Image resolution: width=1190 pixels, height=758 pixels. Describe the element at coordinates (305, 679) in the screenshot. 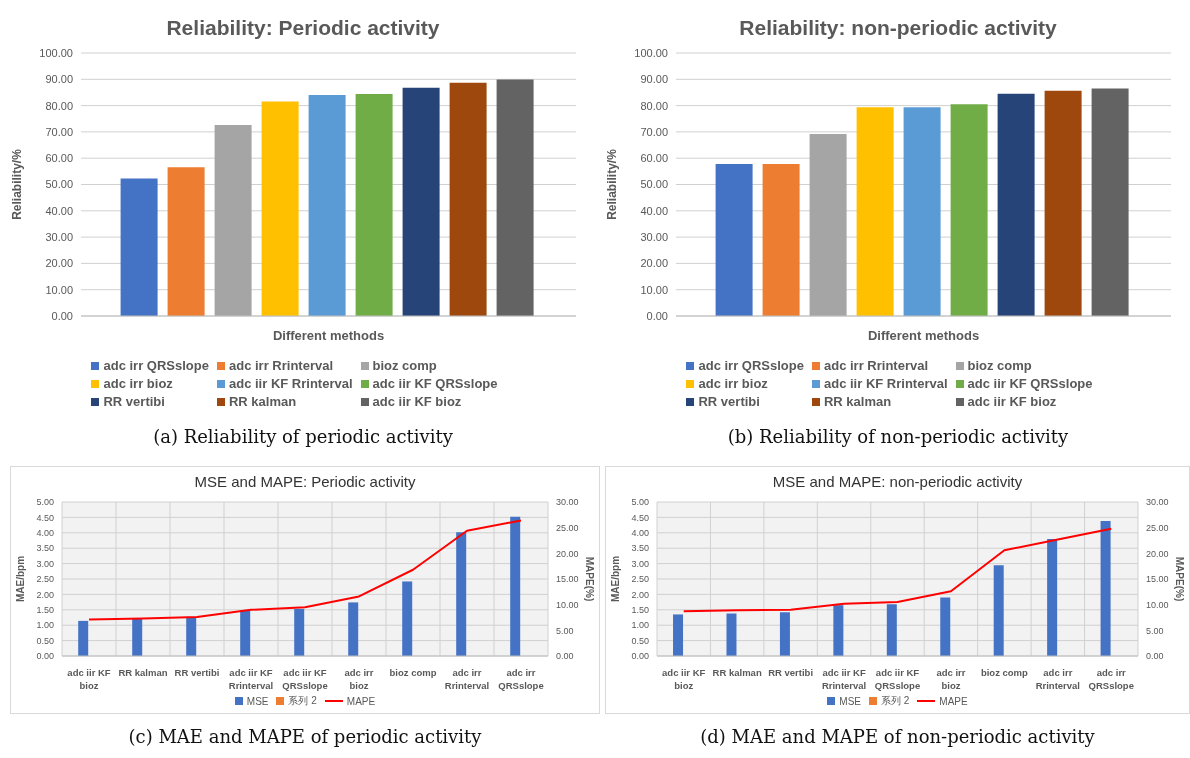

I see `x-tick-label: adc iir KF QRSslope` at that location.